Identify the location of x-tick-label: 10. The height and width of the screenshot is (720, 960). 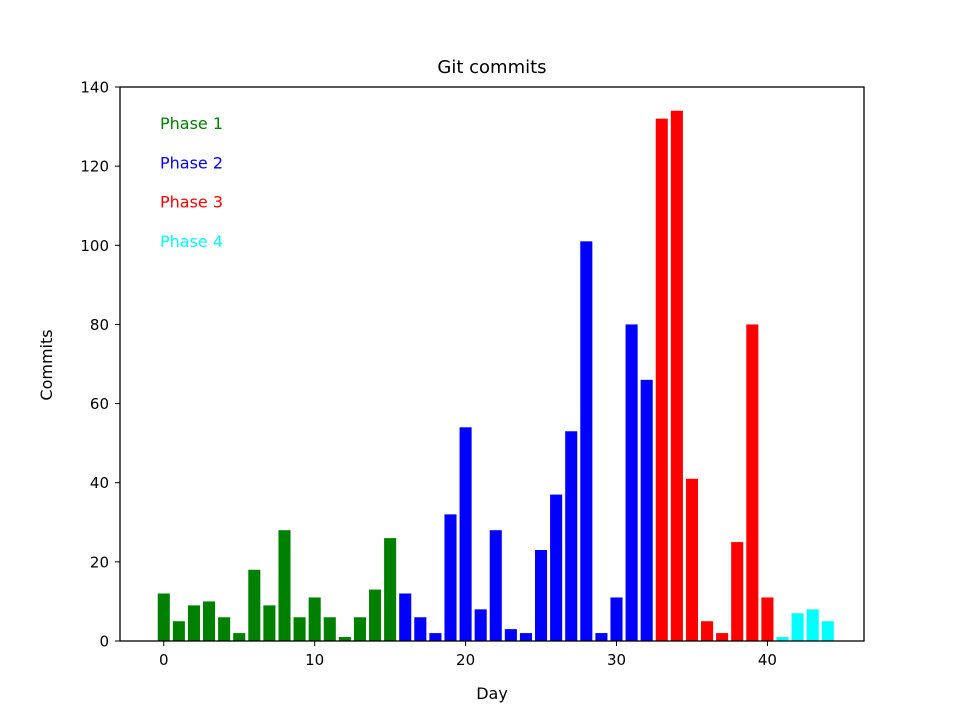
(314, 660).